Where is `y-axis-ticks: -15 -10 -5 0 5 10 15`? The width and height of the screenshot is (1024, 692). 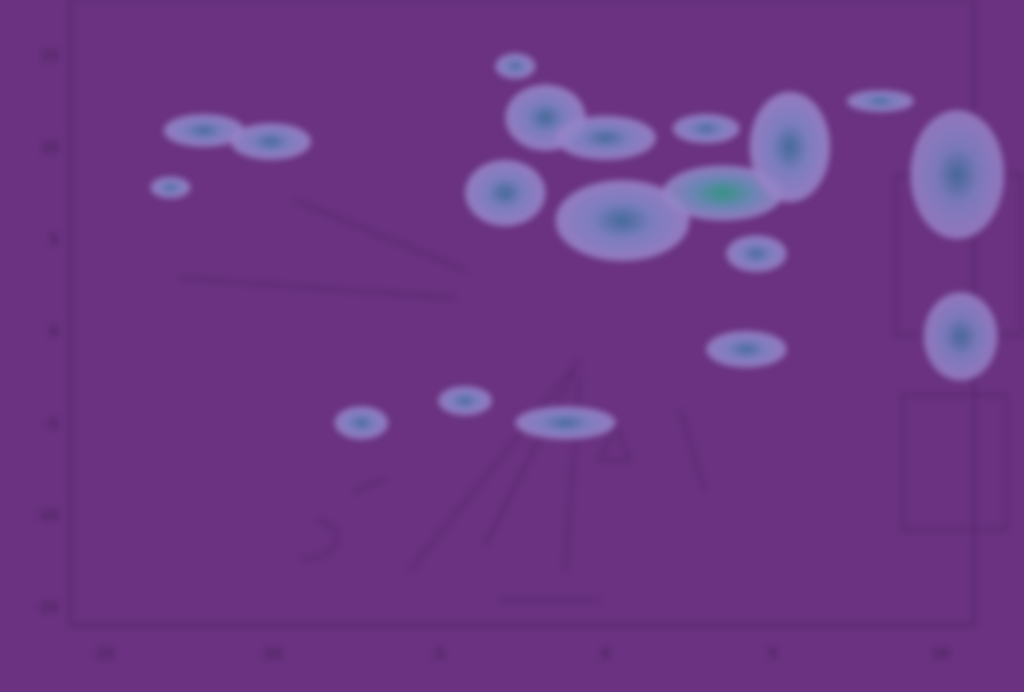
y-axis-ticks: -15 -10 -5 0 5 10 15 is located at coordinates (47, 332).